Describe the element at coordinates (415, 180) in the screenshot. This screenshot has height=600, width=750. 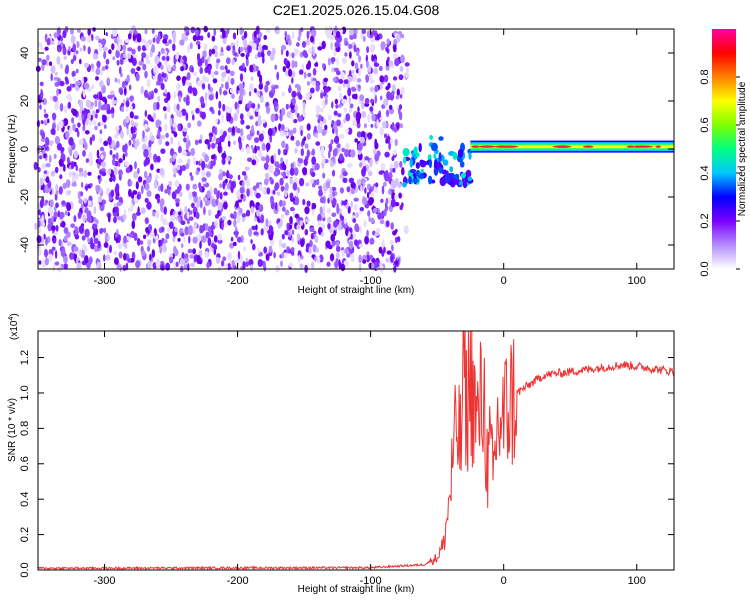
I see `transition-blob` at that location.